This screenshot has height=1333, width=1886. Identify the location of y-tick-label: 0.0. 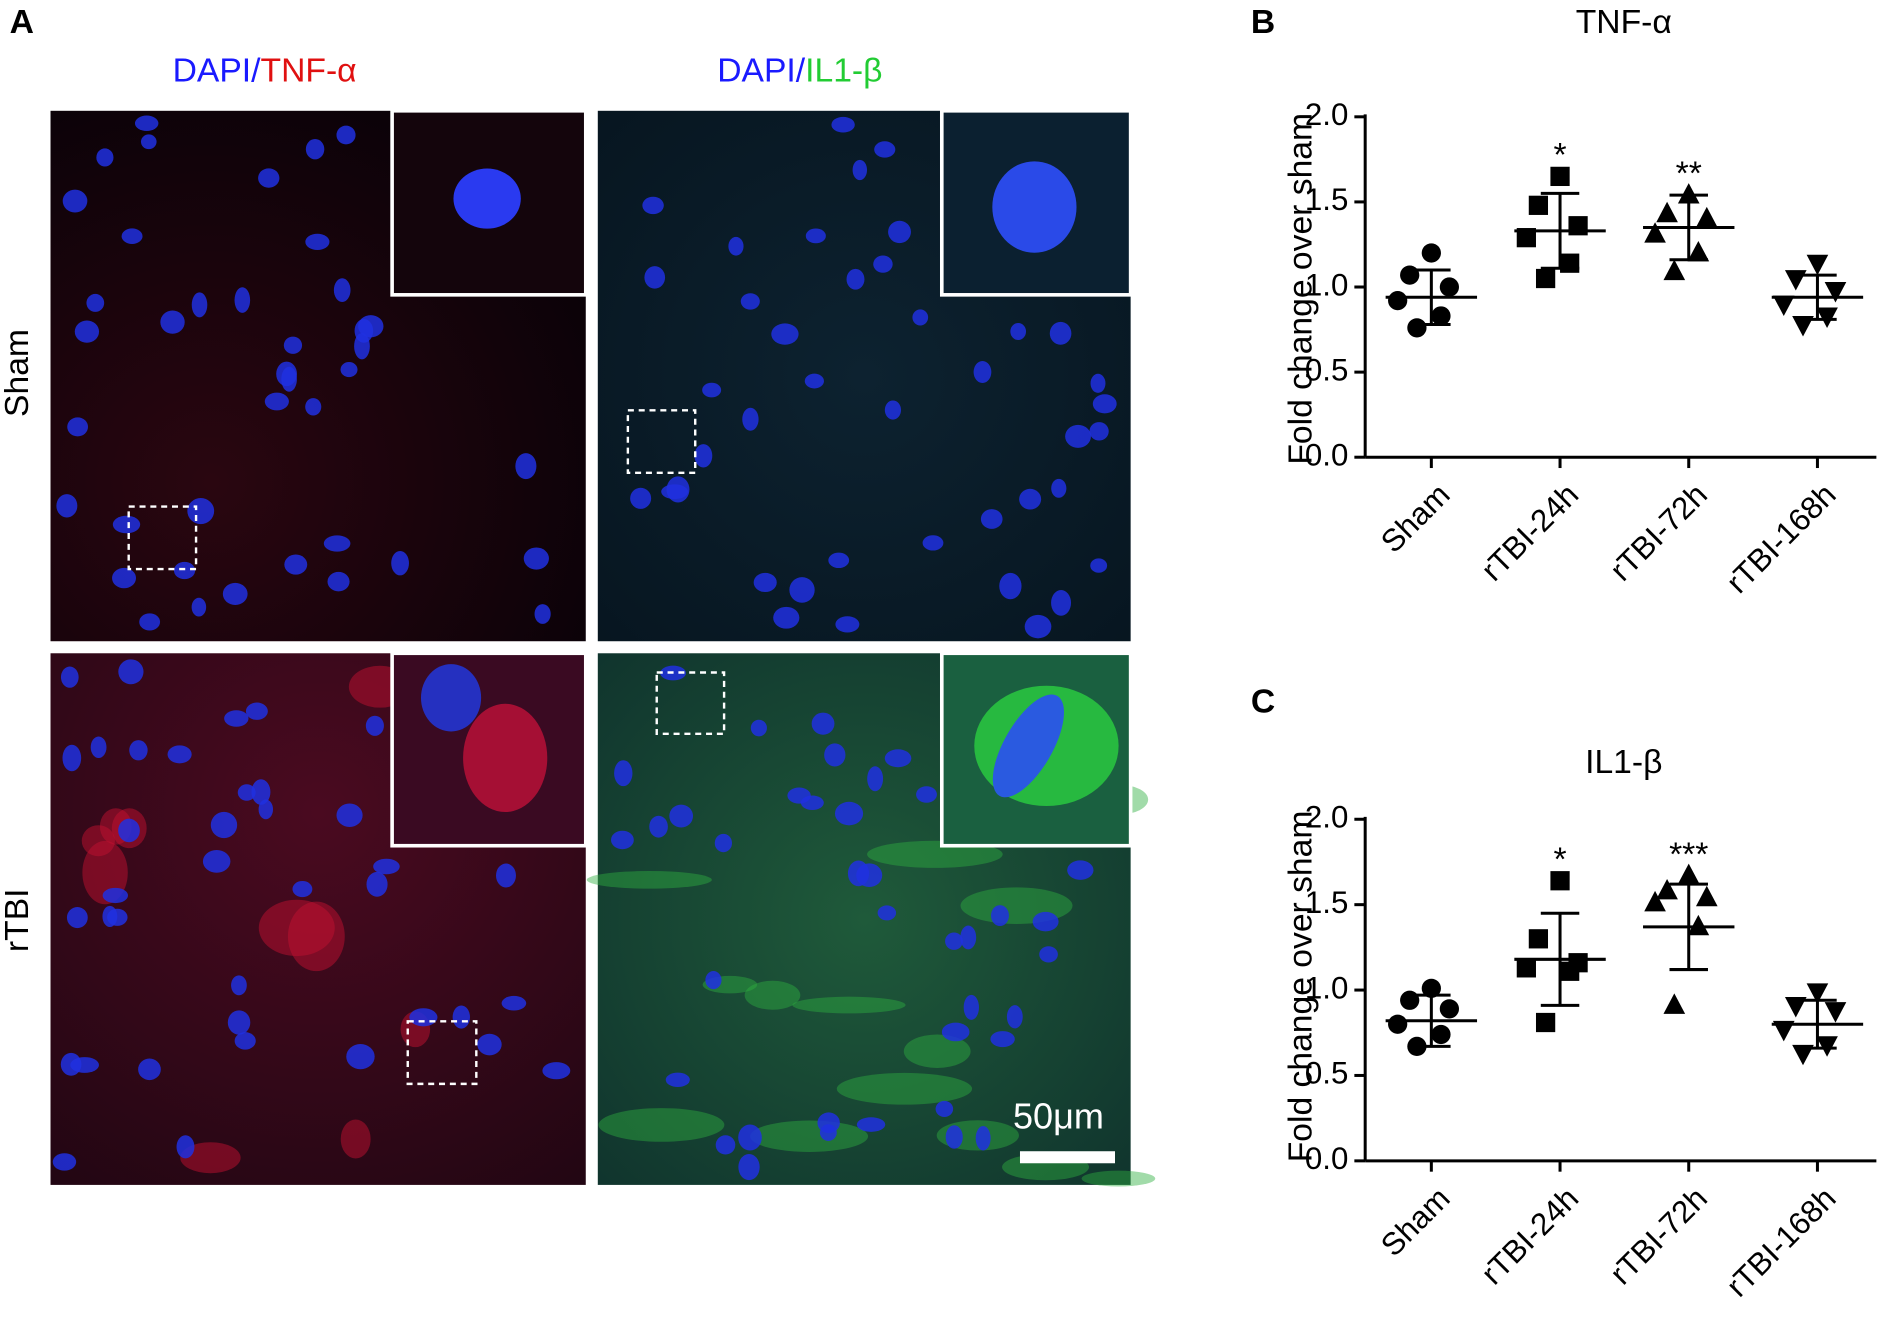
(1326, 1158).